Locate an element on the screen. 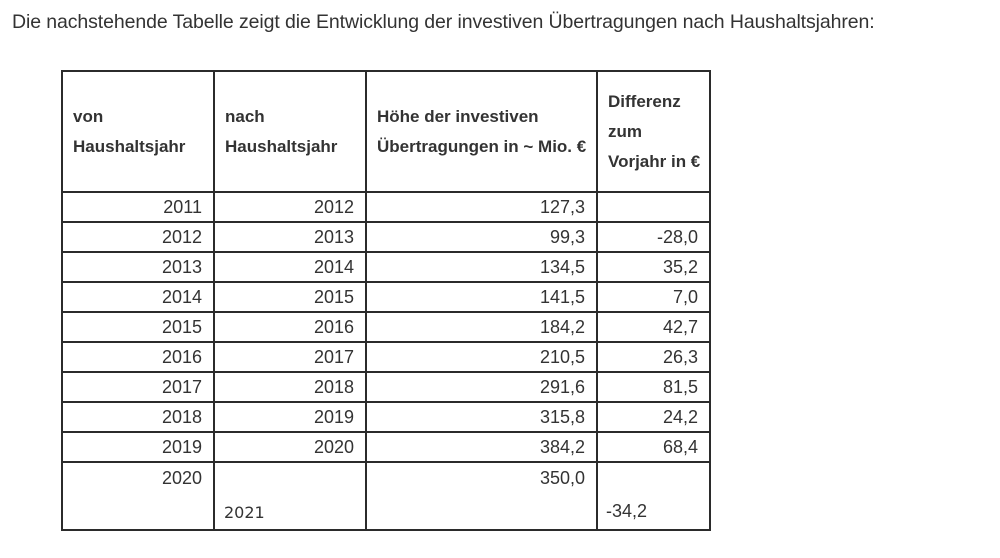 The image size is (1000, 558). cell-difference: 35,2 is located at coordinates (653, 267).